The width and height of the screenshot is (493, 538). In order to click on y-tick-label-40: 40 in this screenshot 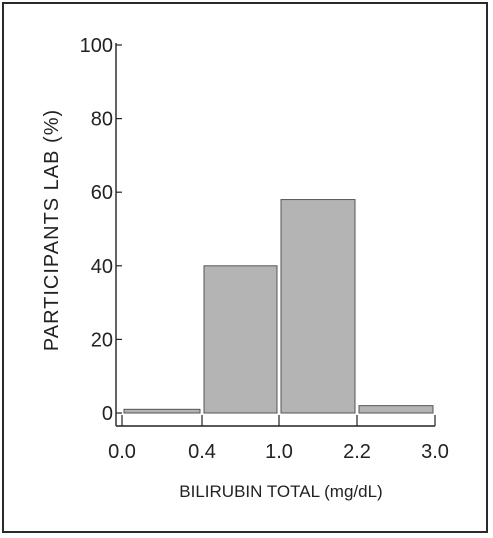, I will do `click(102, 267)`.